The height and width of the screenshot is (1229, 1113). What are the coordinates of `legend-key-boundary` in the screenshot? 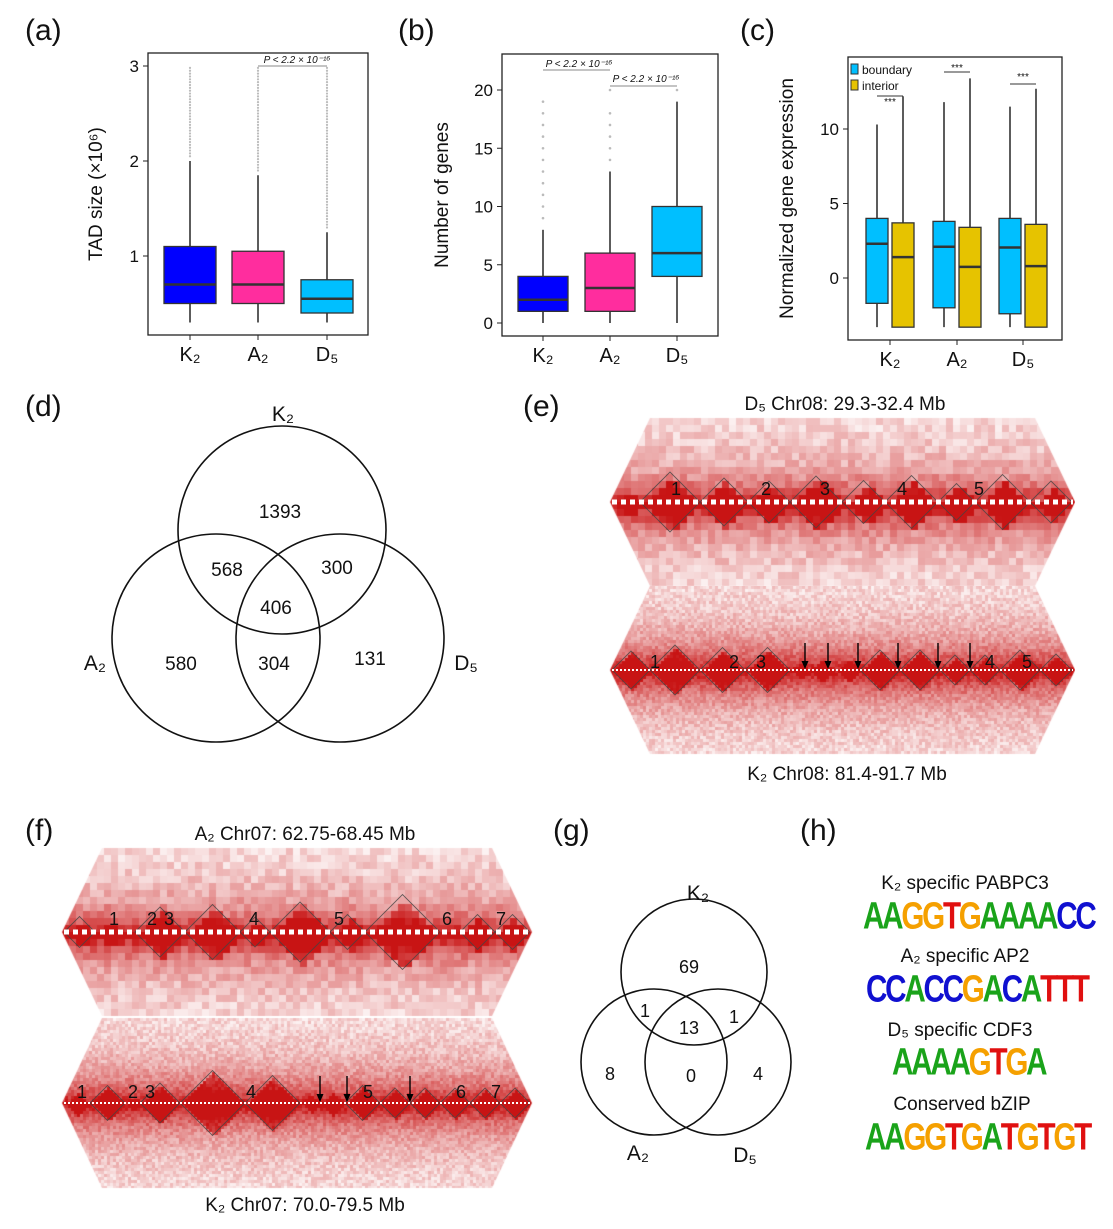 It's located at (854, 69).